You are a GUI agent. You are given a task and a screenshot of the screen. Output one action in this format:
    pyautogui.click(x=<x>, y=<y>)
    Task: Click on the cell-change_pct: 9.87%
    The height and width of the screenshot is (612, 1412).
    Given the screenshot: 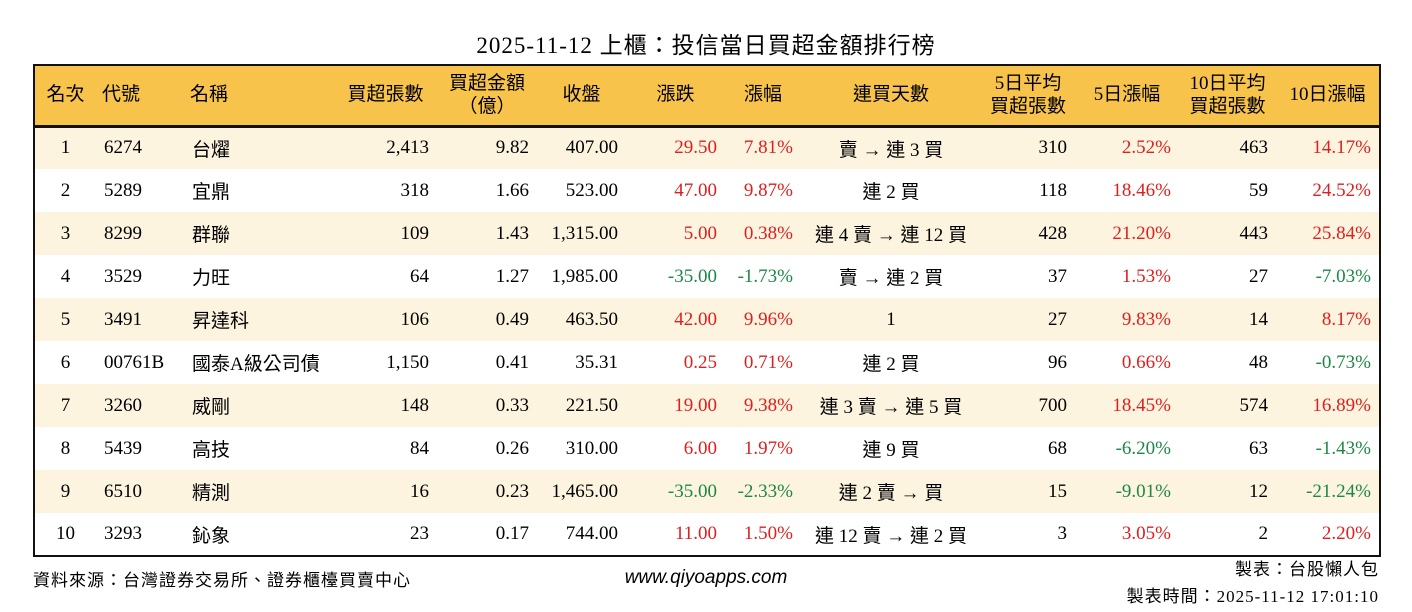 What is the action you would take?
    pyautogui.click(x=768, y=190)
    